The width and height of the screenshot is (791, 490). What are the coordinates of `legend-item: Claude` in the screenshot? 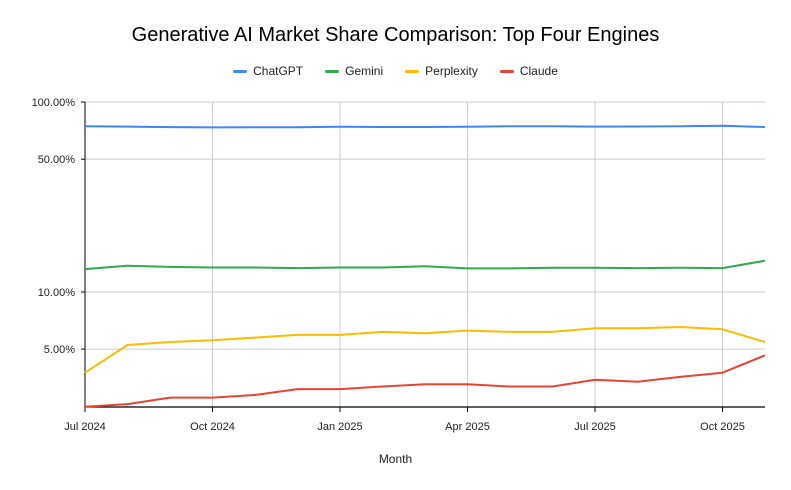 It's located at (528, 71).